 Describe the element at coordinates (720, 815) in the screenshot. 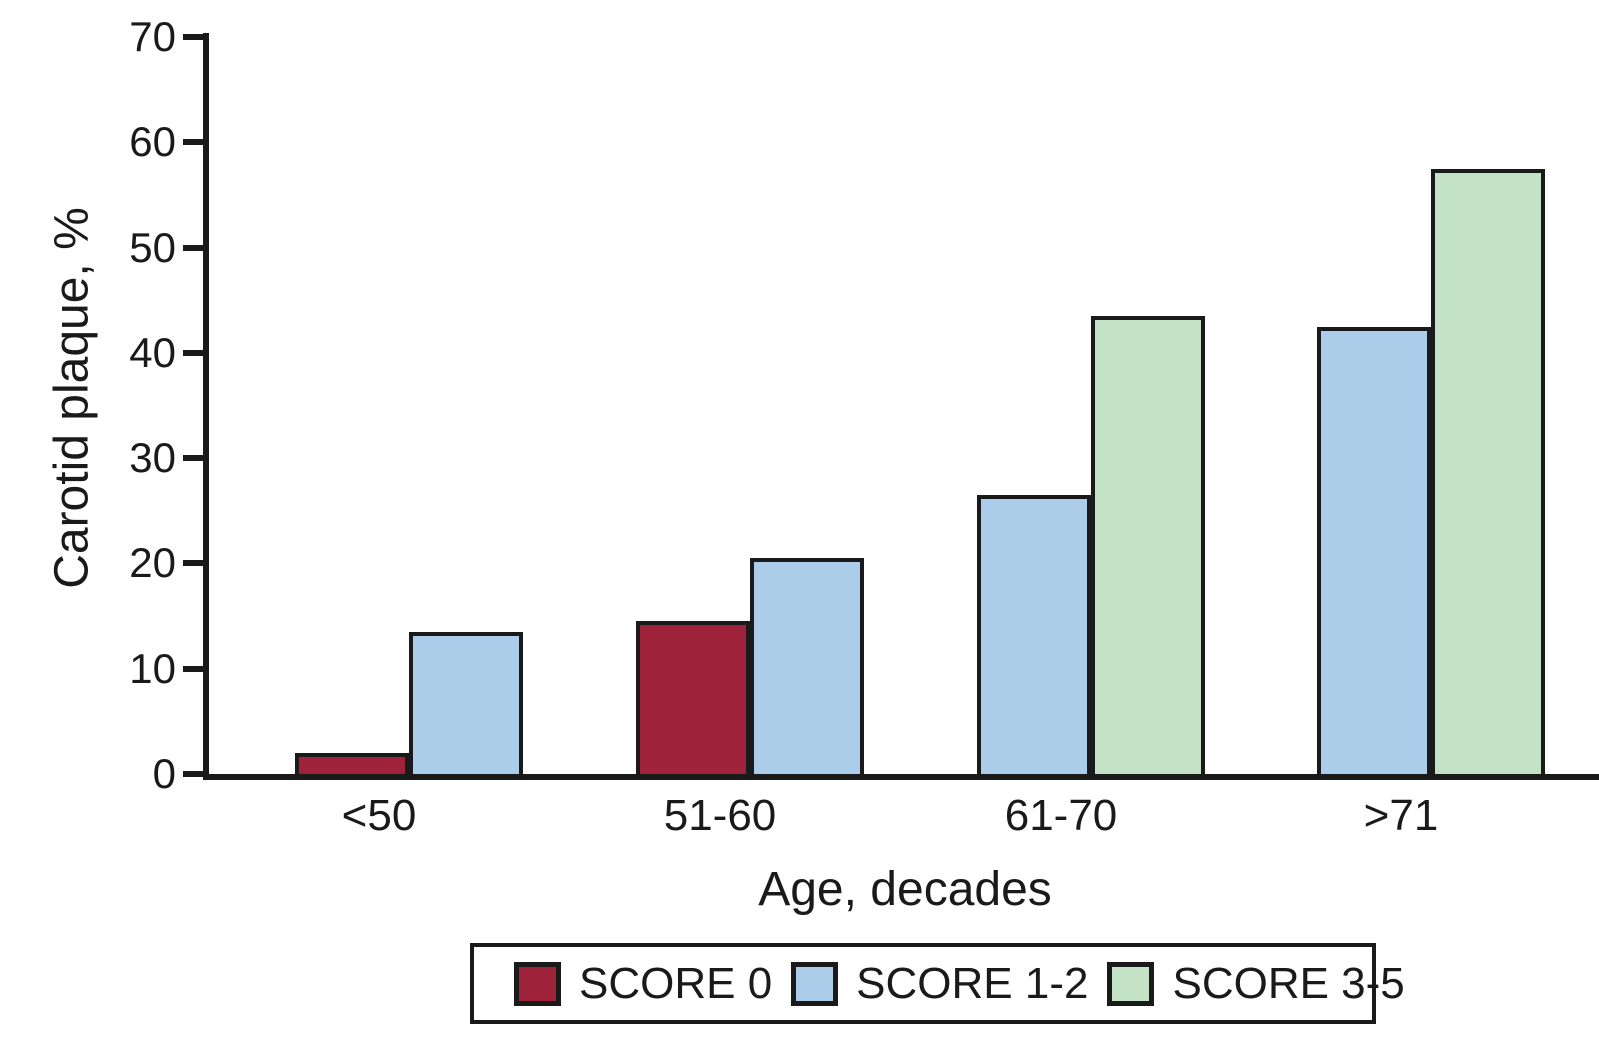

I see `x-tick-label: 51-60` at that location.